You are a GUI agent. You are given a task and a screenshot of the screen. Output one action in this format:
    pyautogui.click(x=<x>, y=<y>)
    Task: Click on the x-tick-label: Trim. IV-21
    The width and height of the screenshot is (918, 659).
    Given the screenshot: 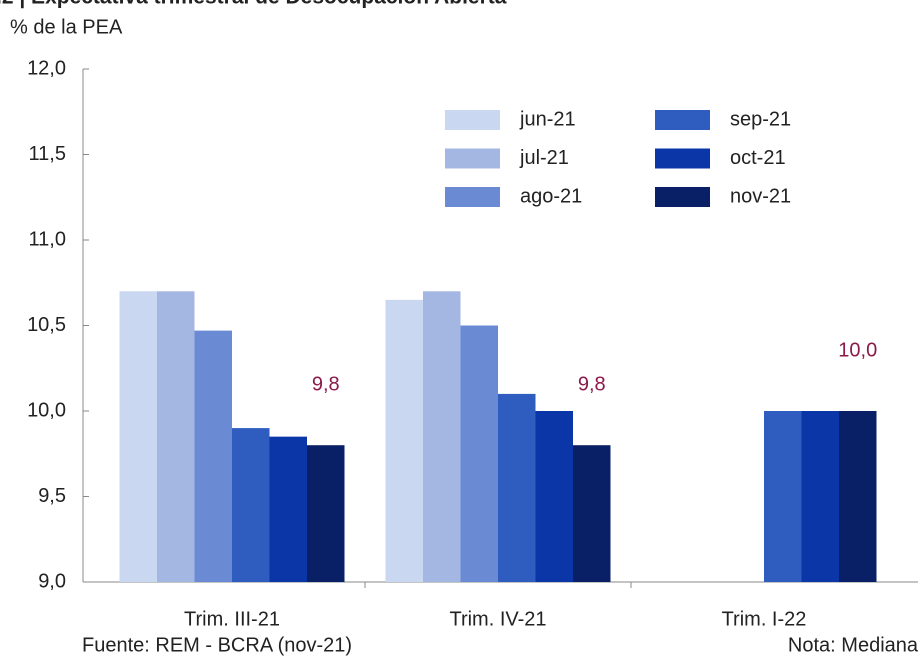 What is the action you would take?
    pyautogui.click(x=497, y=619)
    